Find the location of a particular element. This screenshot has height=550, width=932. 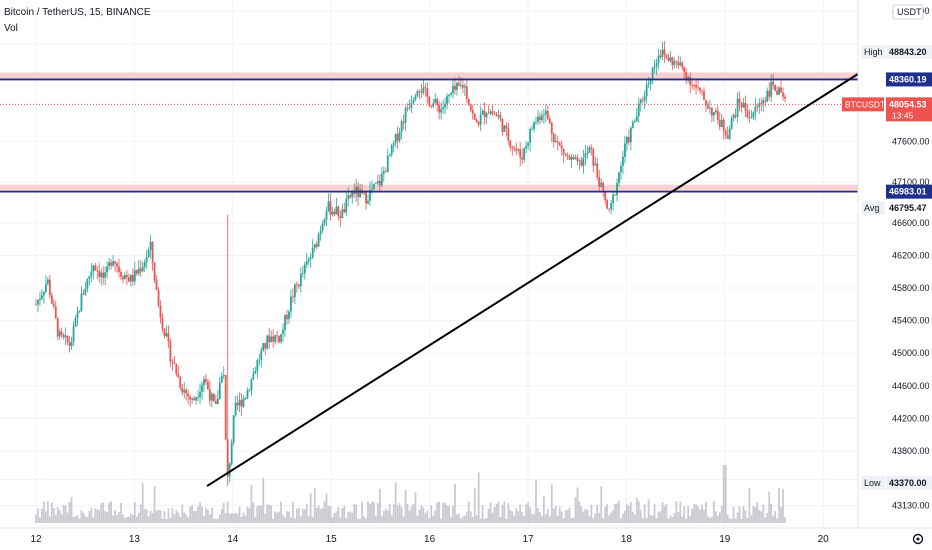

price-tick-label: 45000.00 is located at coordinates (911, 353).